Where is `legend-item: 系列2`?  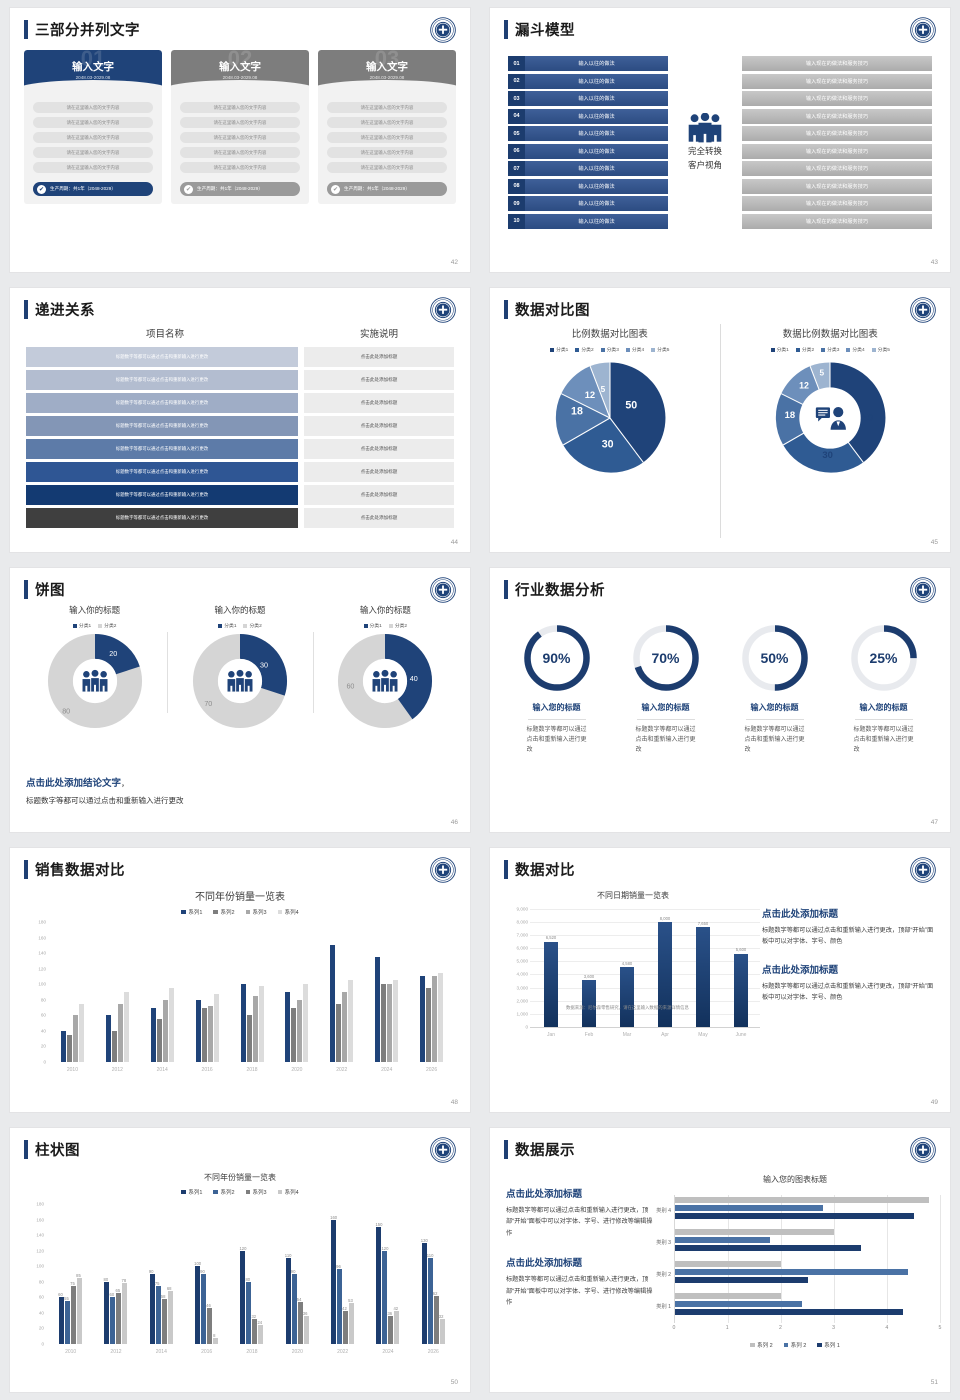
legend-item: 系列2 is located at coordinates (224, 1192).